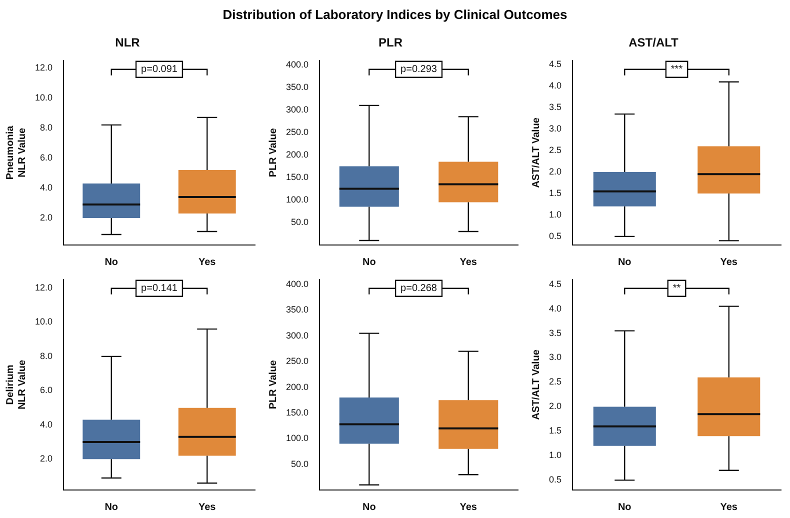  I want to click on annotation: ***, so click(676, 70).